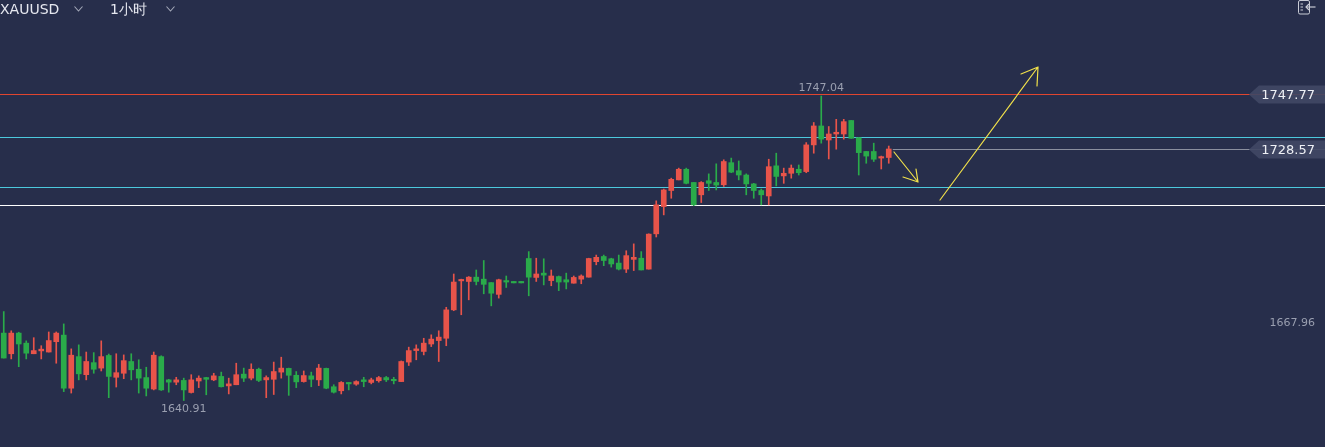 This screenshot has width=1325, height=447. Describe the element at coordinates (1292, 322) in the screenshot. I see `text: 1667.96` at that location.